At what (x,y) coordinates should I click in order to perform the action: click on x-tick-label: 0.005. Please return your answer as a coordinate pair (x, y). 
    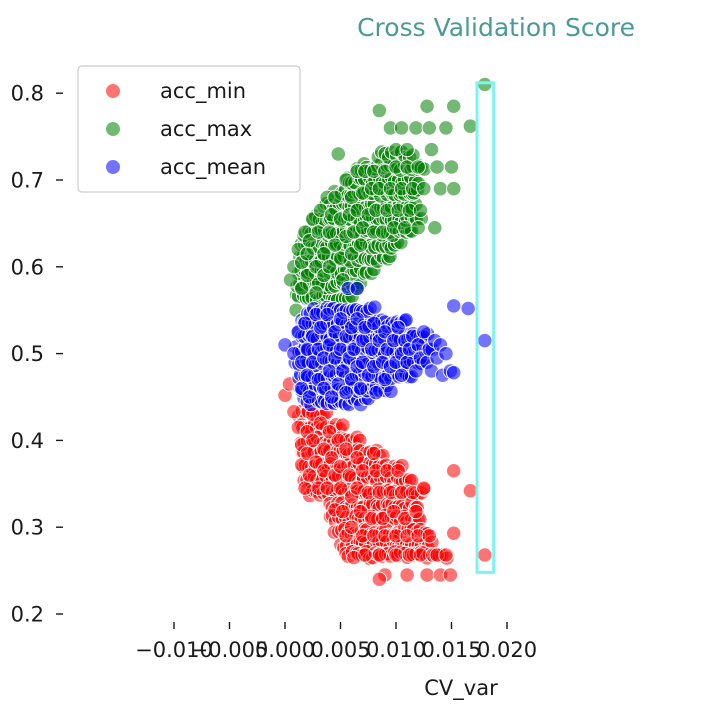
    Looking at the image, I should click on (340, 650).